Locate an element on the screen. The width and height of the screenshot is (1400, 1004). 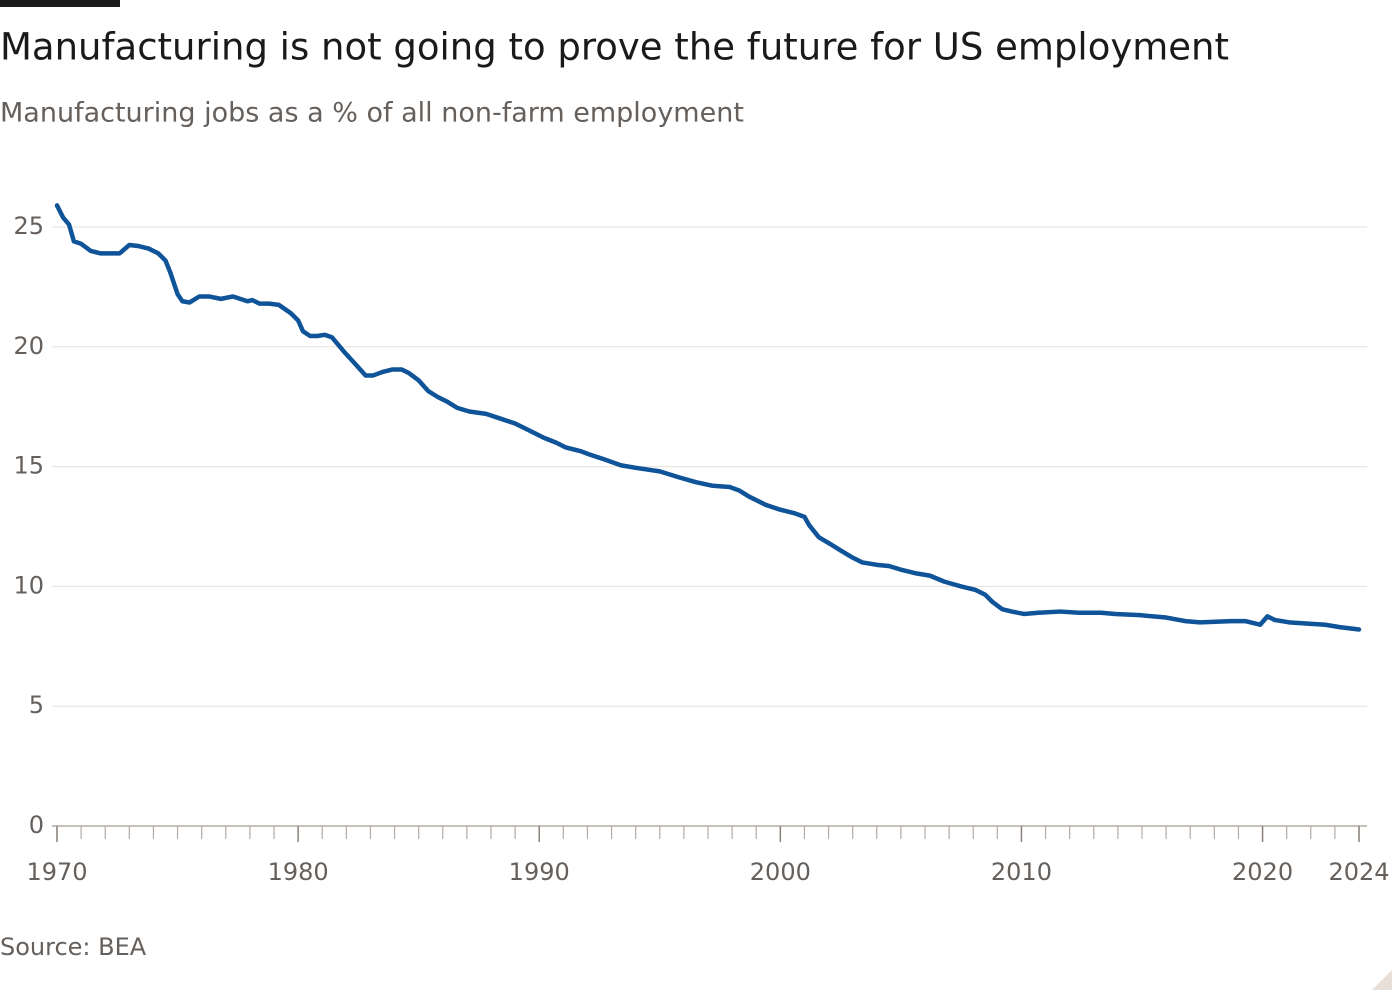
x-tick-label: 2010 is located at coordinates (1021, 872).